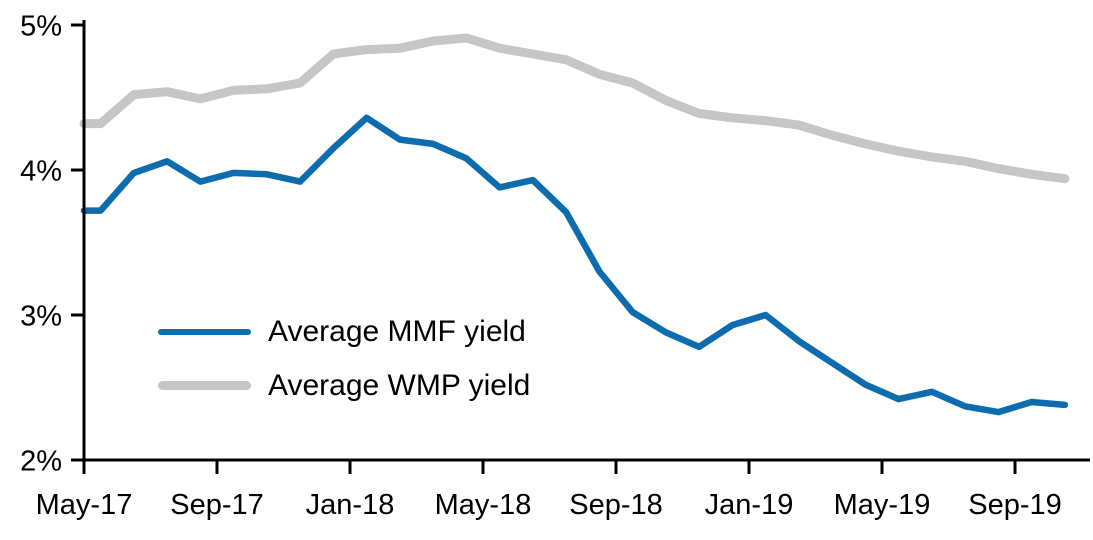 The image size is (1093, 540). What do you see at coordinates (344, 358) in the screenshot?
I see `legend: Average MMF yield Average WMP yield` at bounding box center [344, 358].